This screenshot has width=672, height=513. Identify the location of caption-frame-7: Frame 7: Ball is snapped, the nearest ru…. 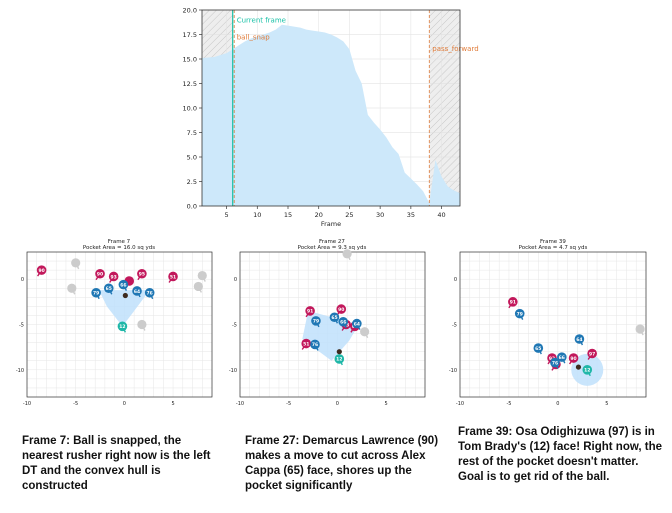
(116, 463).